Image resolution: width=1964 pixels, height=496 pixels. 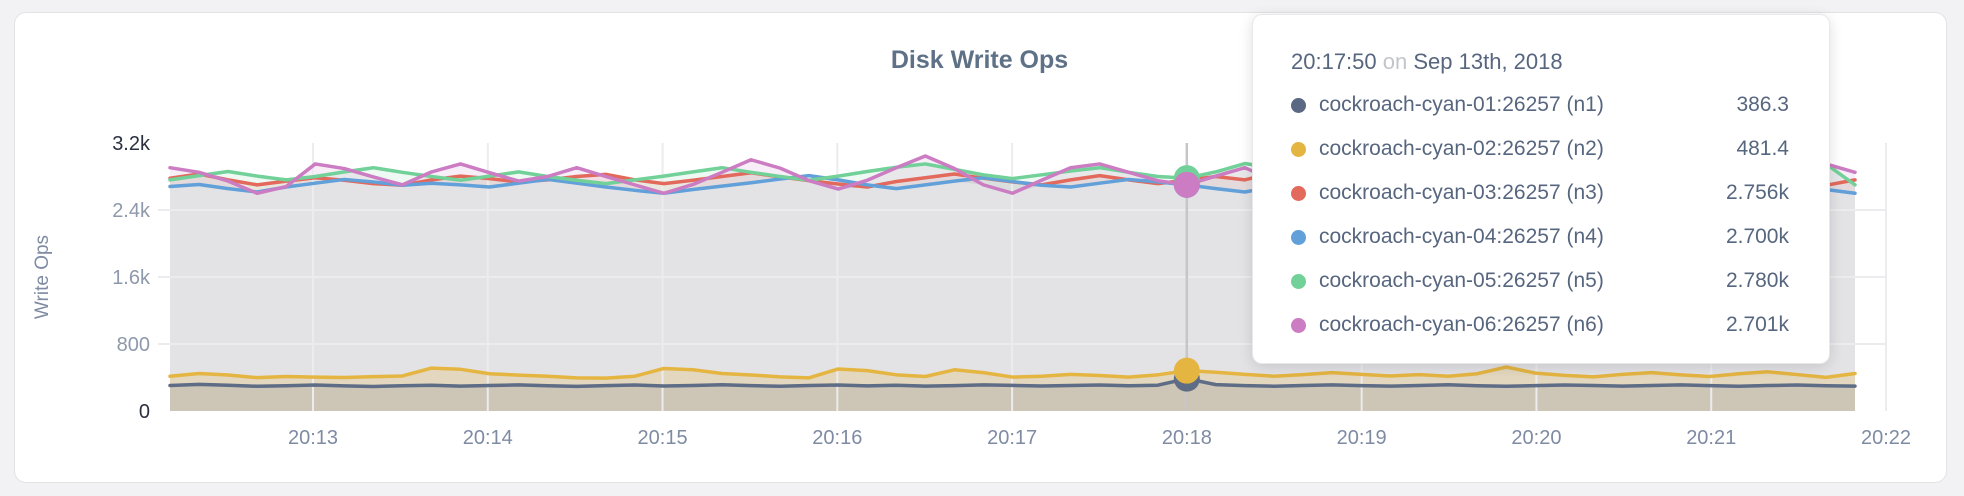 I want to click on tooltip-date: Sep 13th, 2018, so click(x=1488, y=61).